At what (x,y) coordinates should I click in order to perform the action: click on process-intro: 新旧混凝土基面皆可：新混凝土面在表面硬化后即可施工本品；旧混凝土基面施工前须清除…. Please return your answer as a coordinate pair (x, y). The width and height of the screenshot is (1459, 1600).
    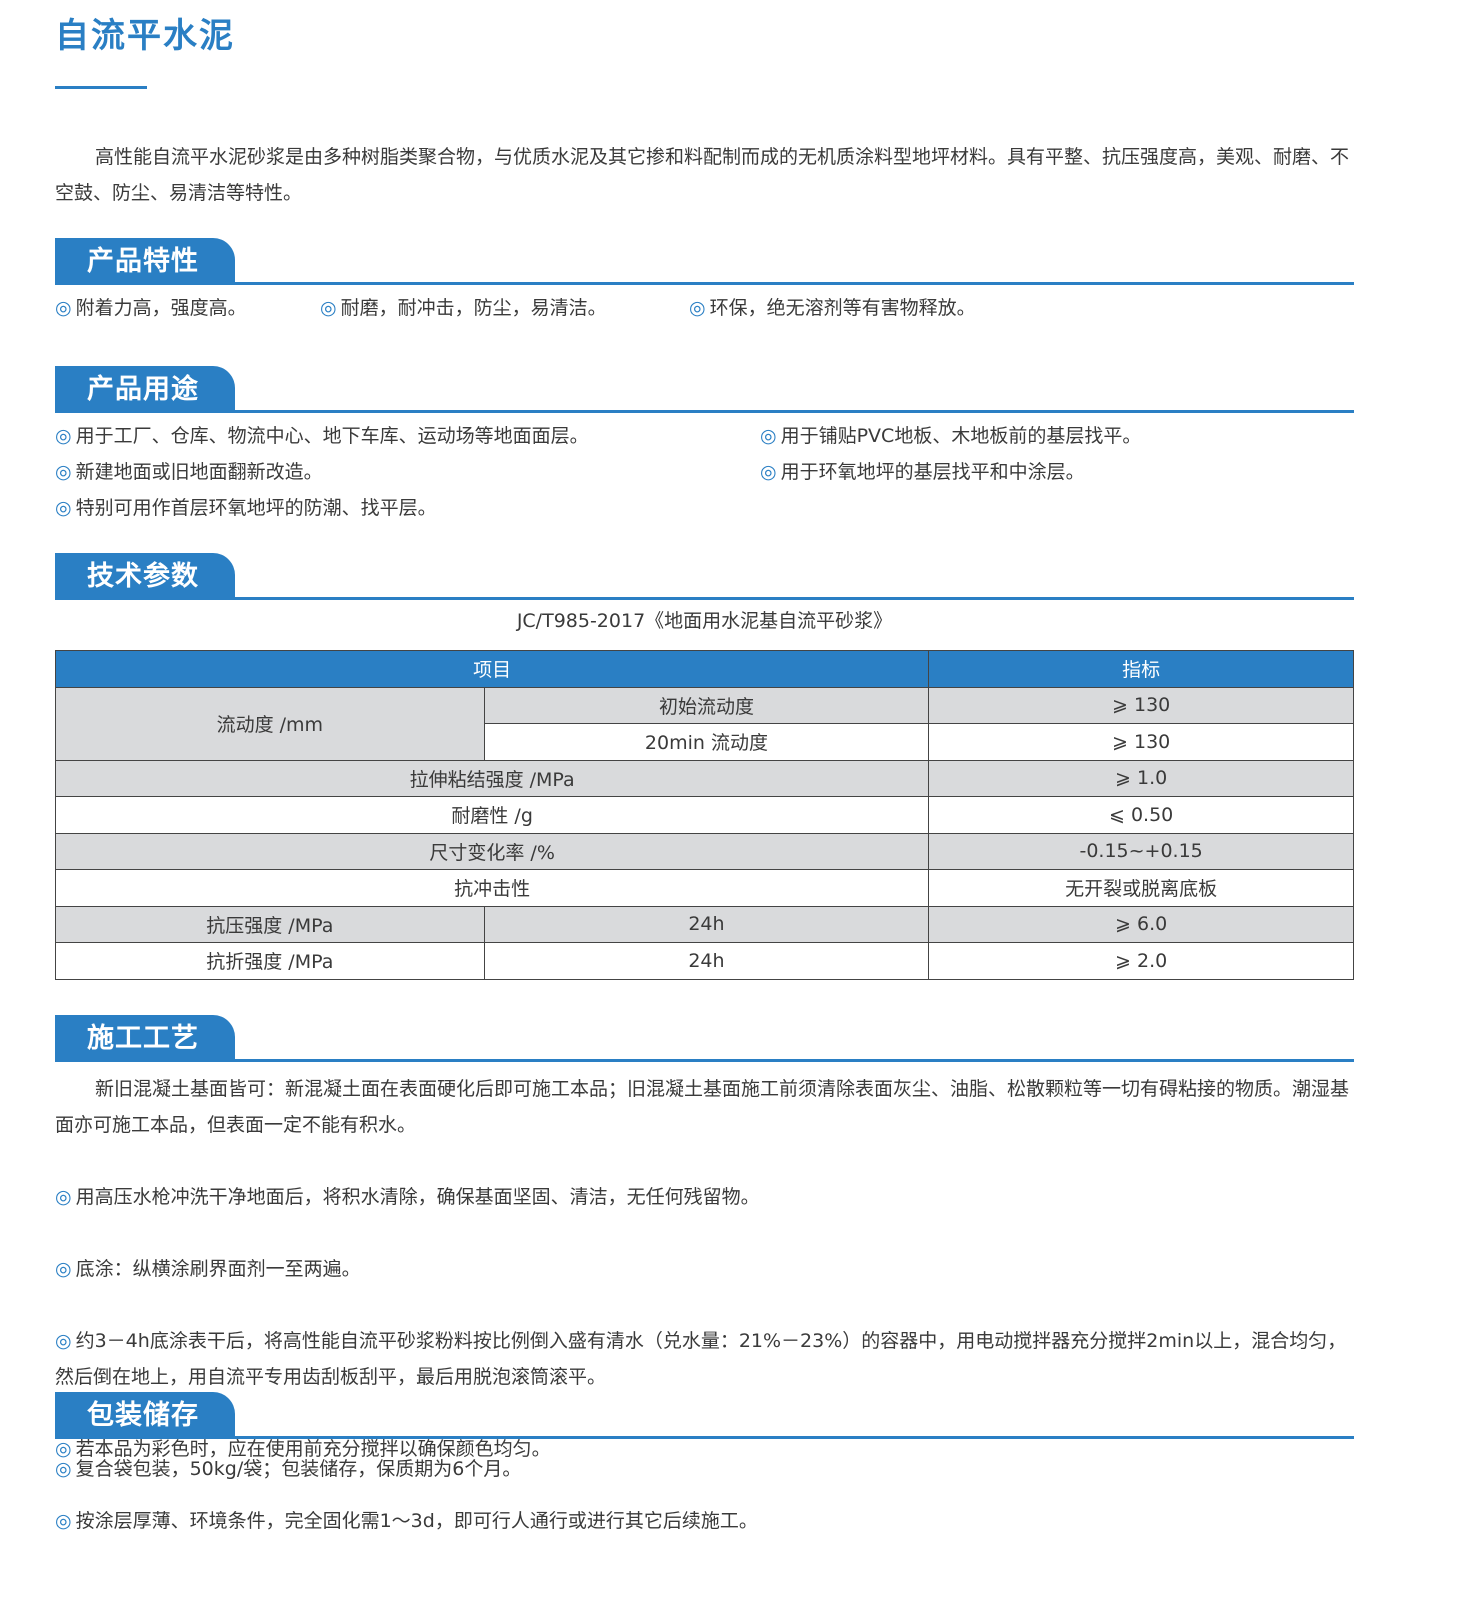
    Looking at the image, I should click on (702, 1107).